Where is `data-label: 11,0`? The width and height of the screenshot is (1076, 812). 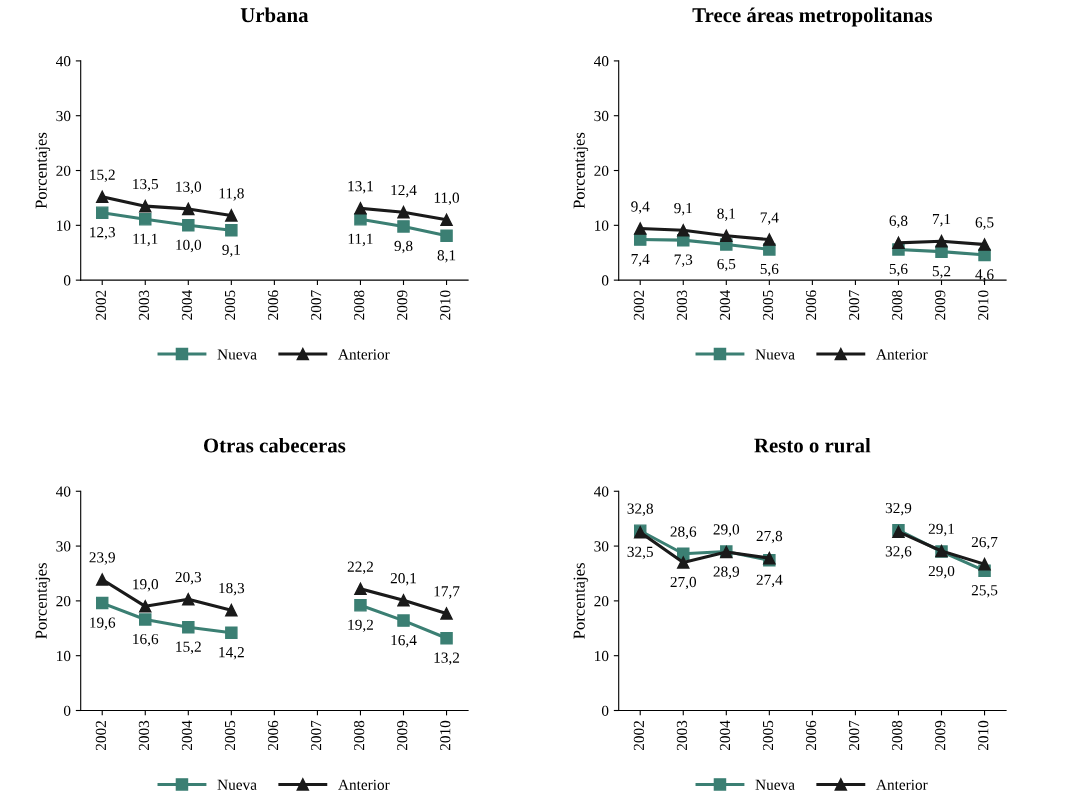 data-label: 11,0 is located at coordinates (447, 199).